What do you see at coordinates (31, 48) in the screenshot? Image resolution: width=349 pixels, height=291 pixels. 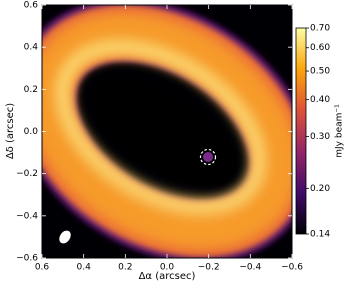 I see `y-tick-label: 0.4` at bounding box center [31, 48].